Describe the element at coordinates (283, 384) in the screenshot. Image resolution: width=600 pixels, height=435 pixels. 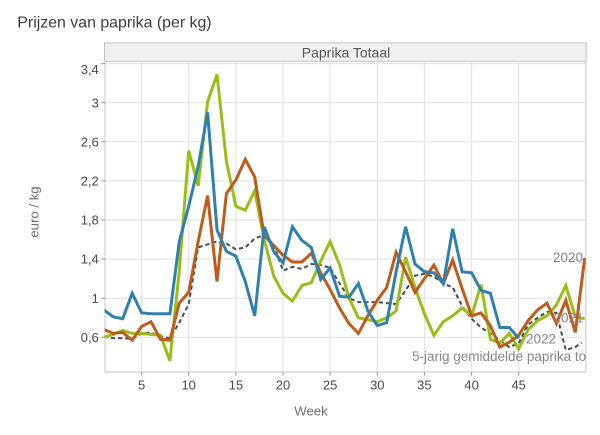
I see `svg-text: 20` at that location.